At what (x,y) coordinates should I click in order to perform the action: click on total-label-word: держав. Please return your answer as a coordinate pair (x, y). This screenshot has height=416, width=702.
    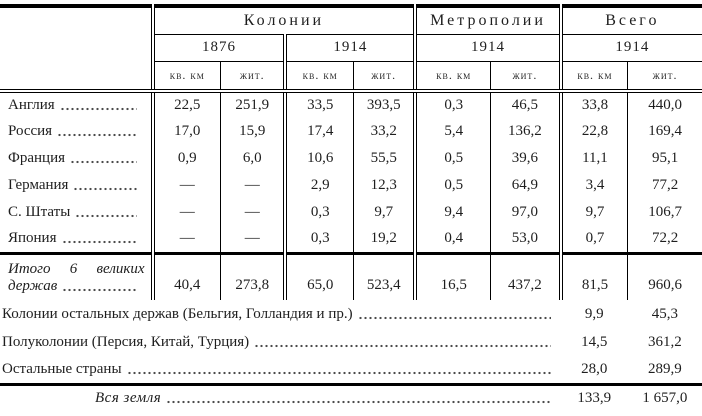
    Looking at the image, I should click on (33, 286).